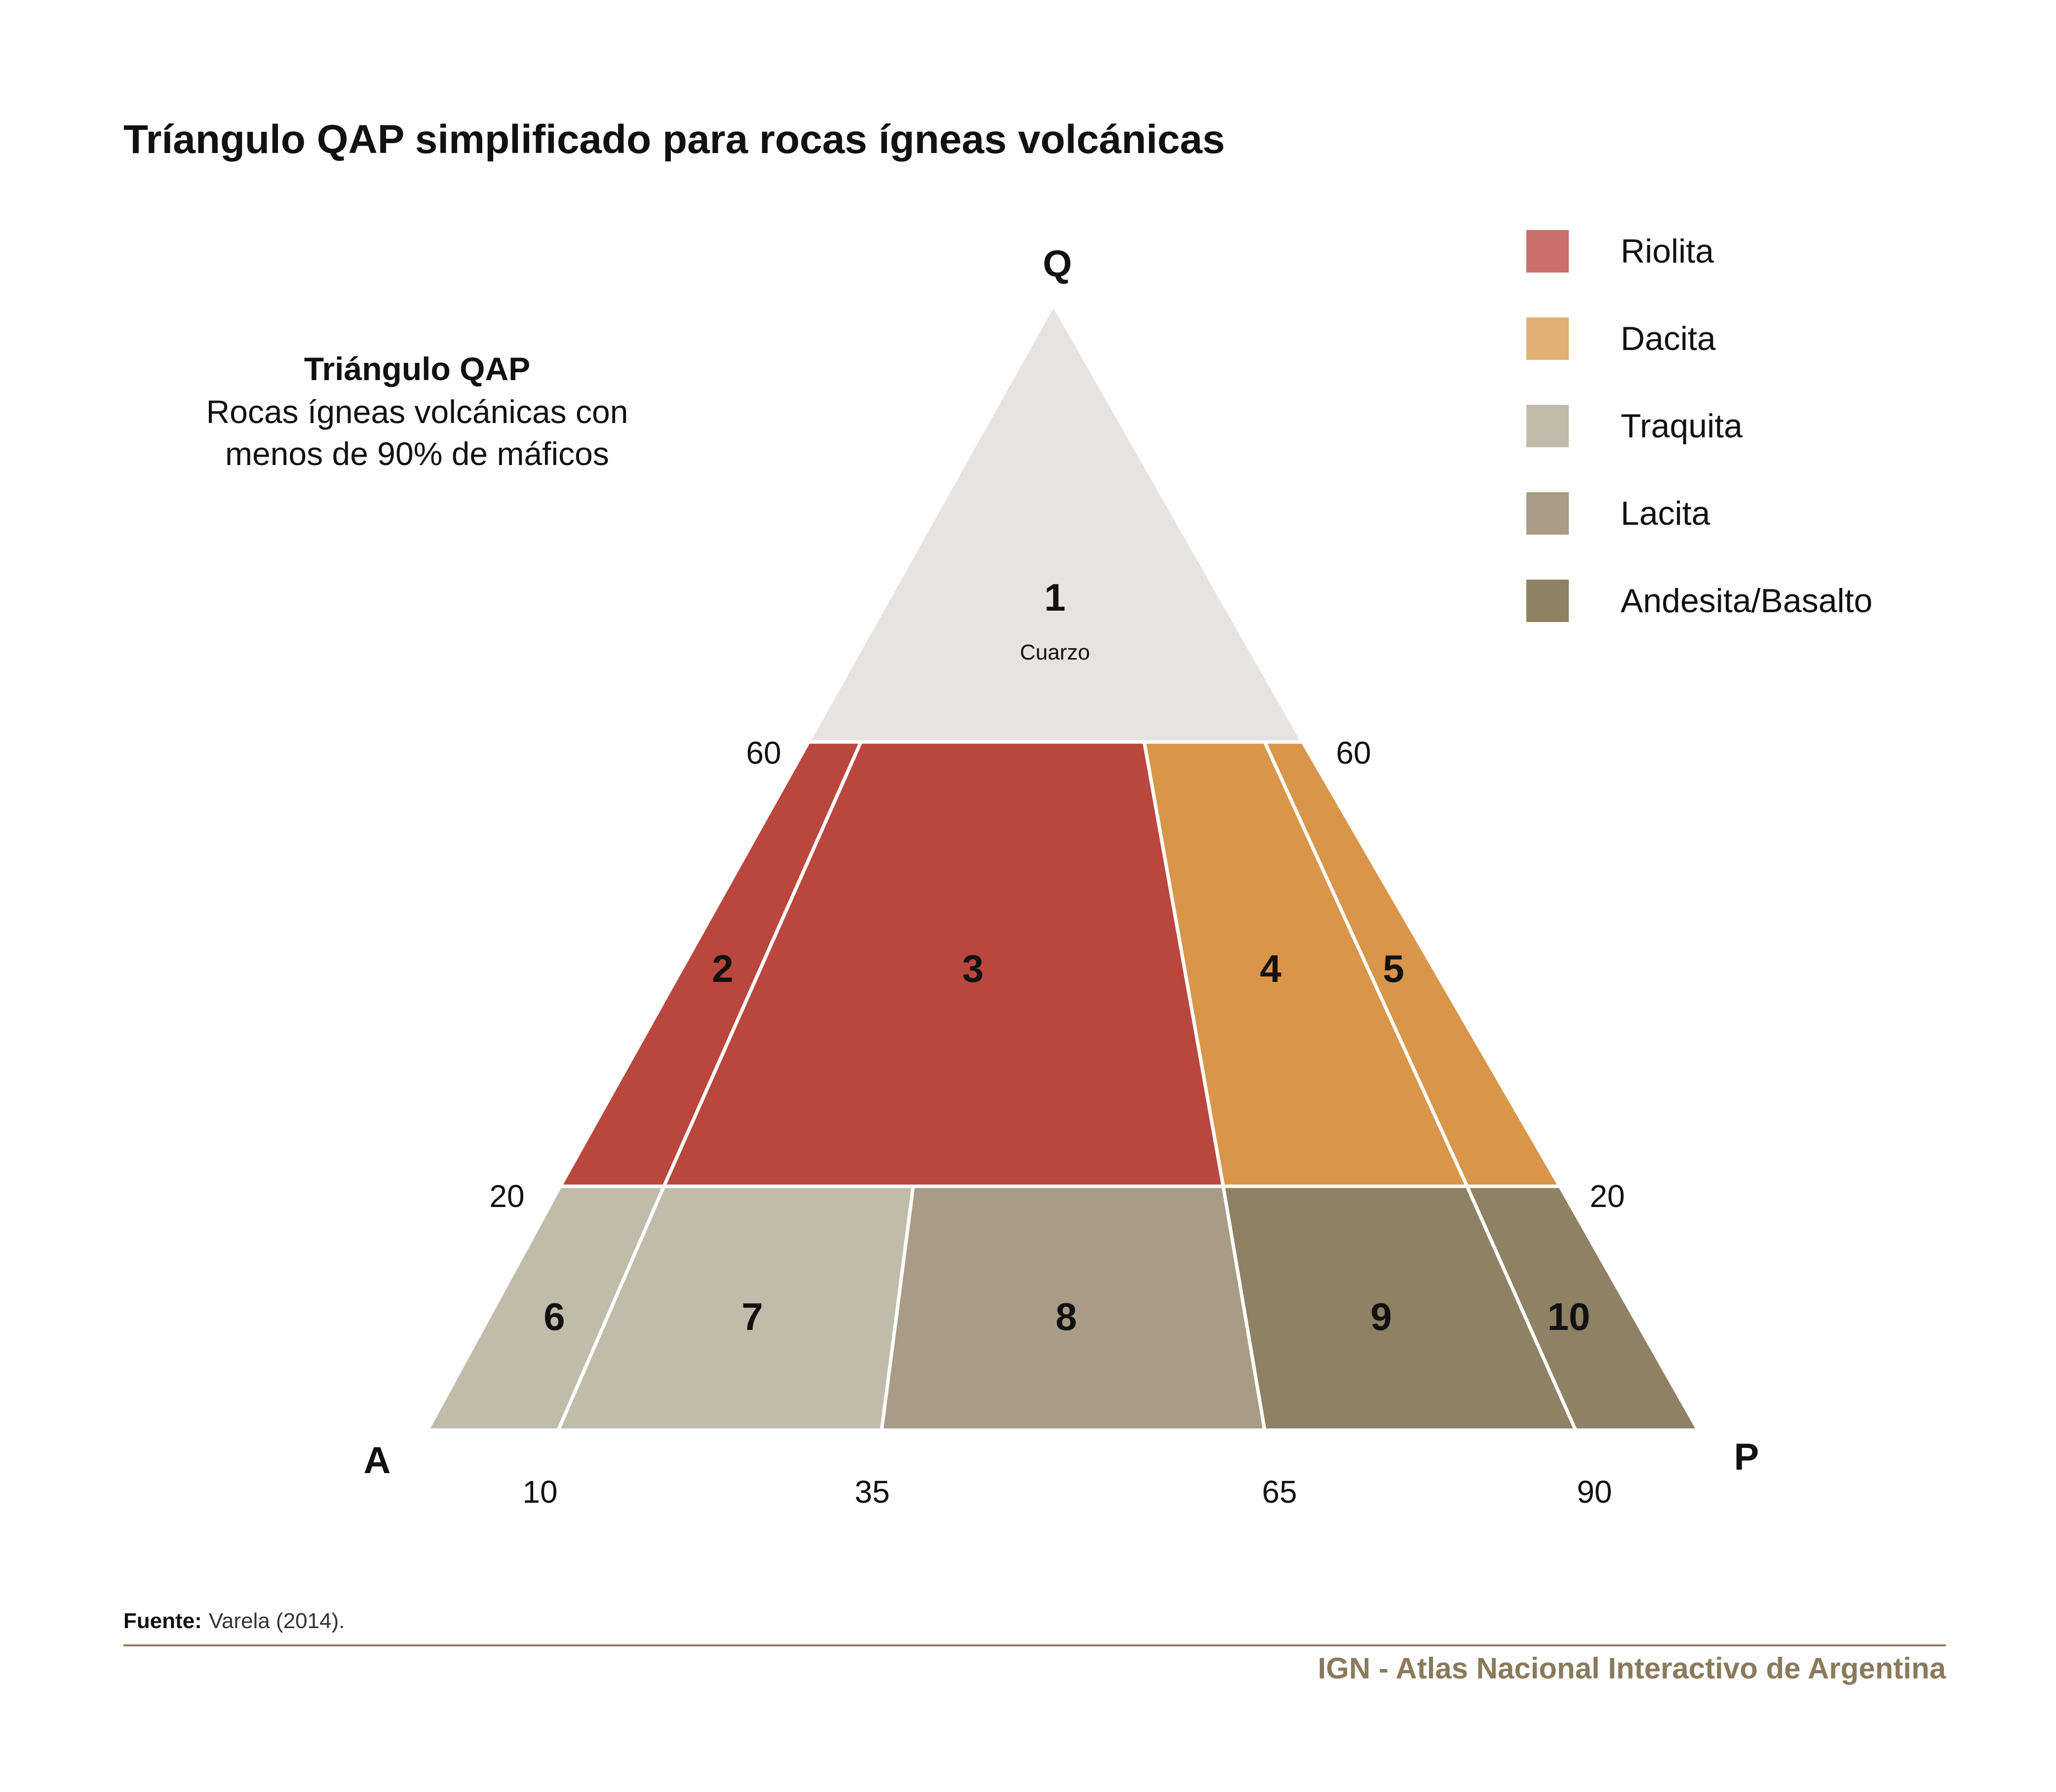  I want to click on tick-q20-left: 20, so click(506, 1196).